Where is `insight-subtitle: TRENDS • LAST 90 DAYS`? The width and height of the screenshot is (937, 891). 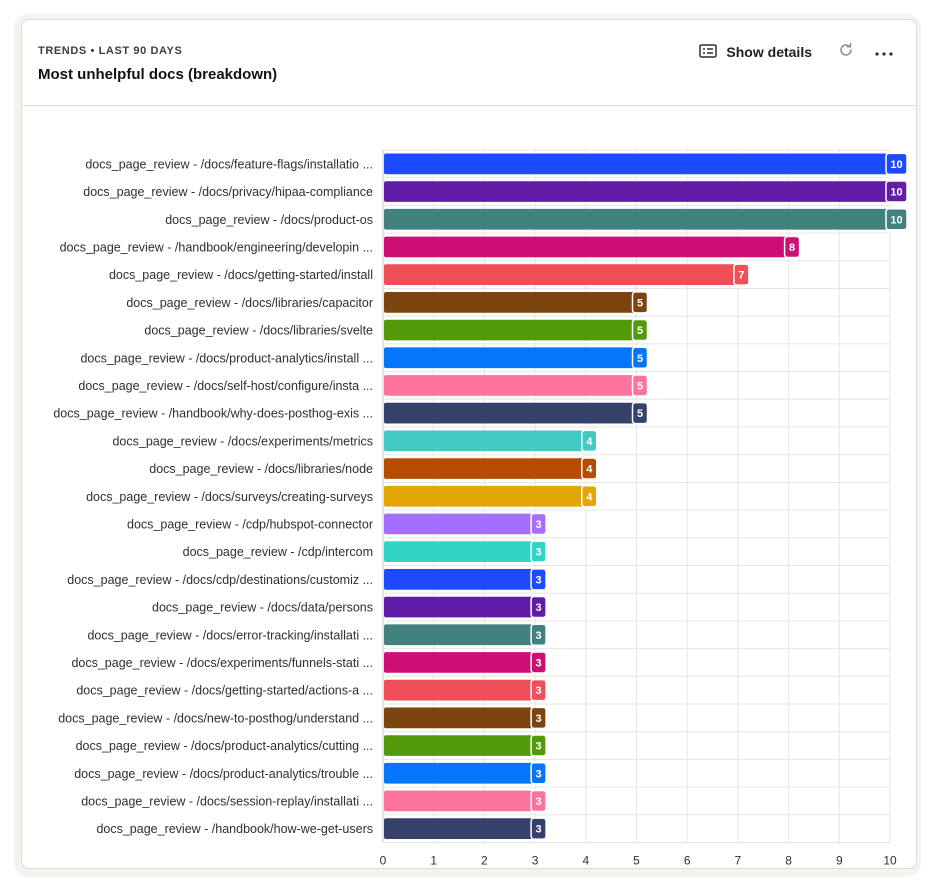
insight-subtitle: TRENDS • LAST 90 DAYS is located at coordinates (110, 51).